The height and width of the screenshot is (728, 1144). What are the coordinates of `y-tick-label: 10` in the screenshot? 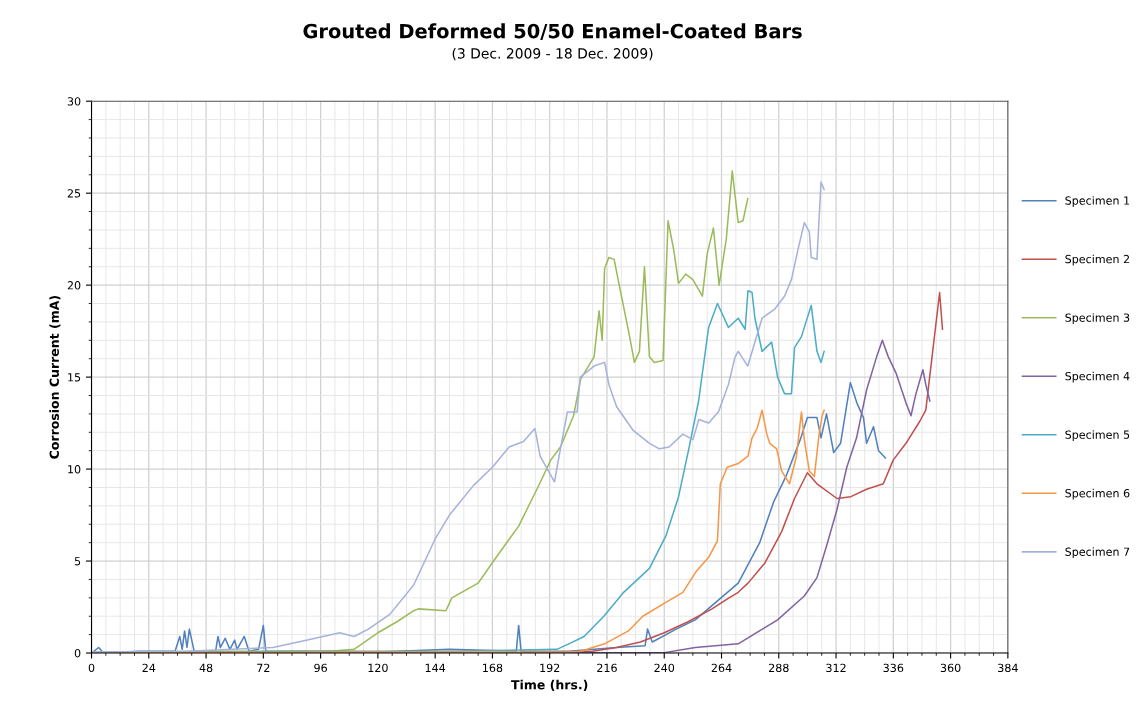 It's located at (74, 469).